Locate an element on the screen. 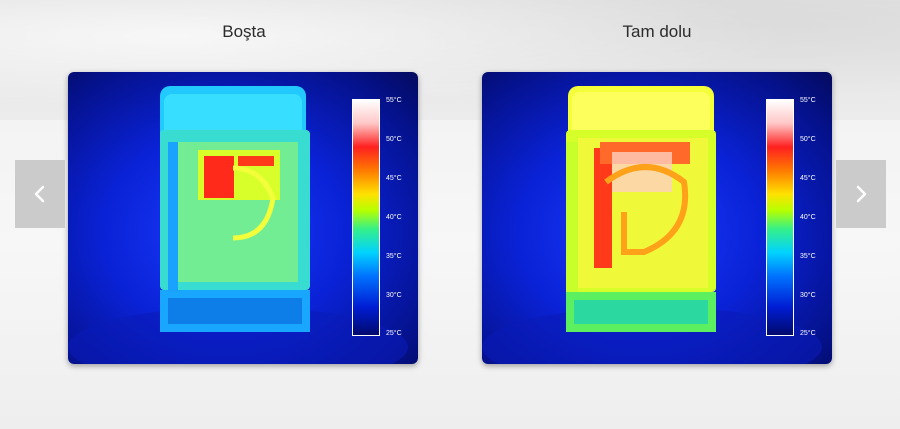 This screenshot has height=429, width=900. temperature-scale-idle is located at coordinates (366, 217).